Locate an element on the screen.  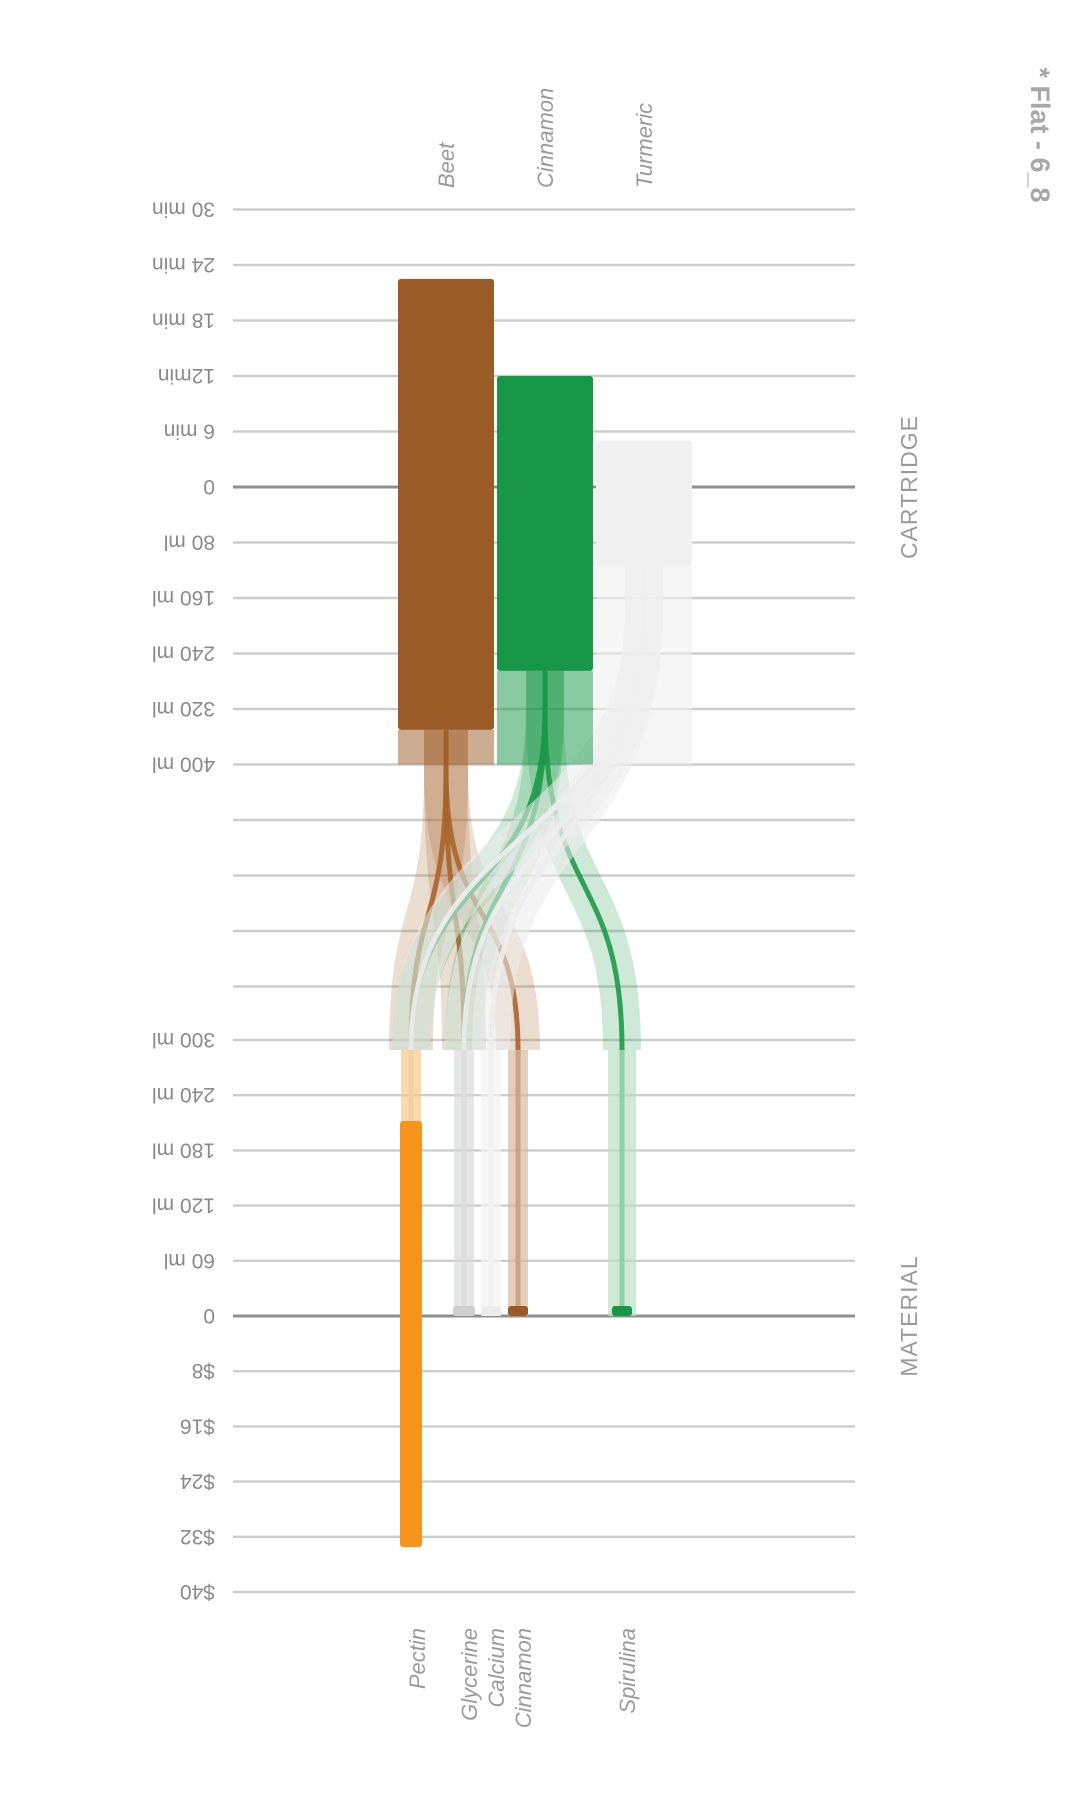
material-label: Spirulina is located at coordinates (627, 1671).